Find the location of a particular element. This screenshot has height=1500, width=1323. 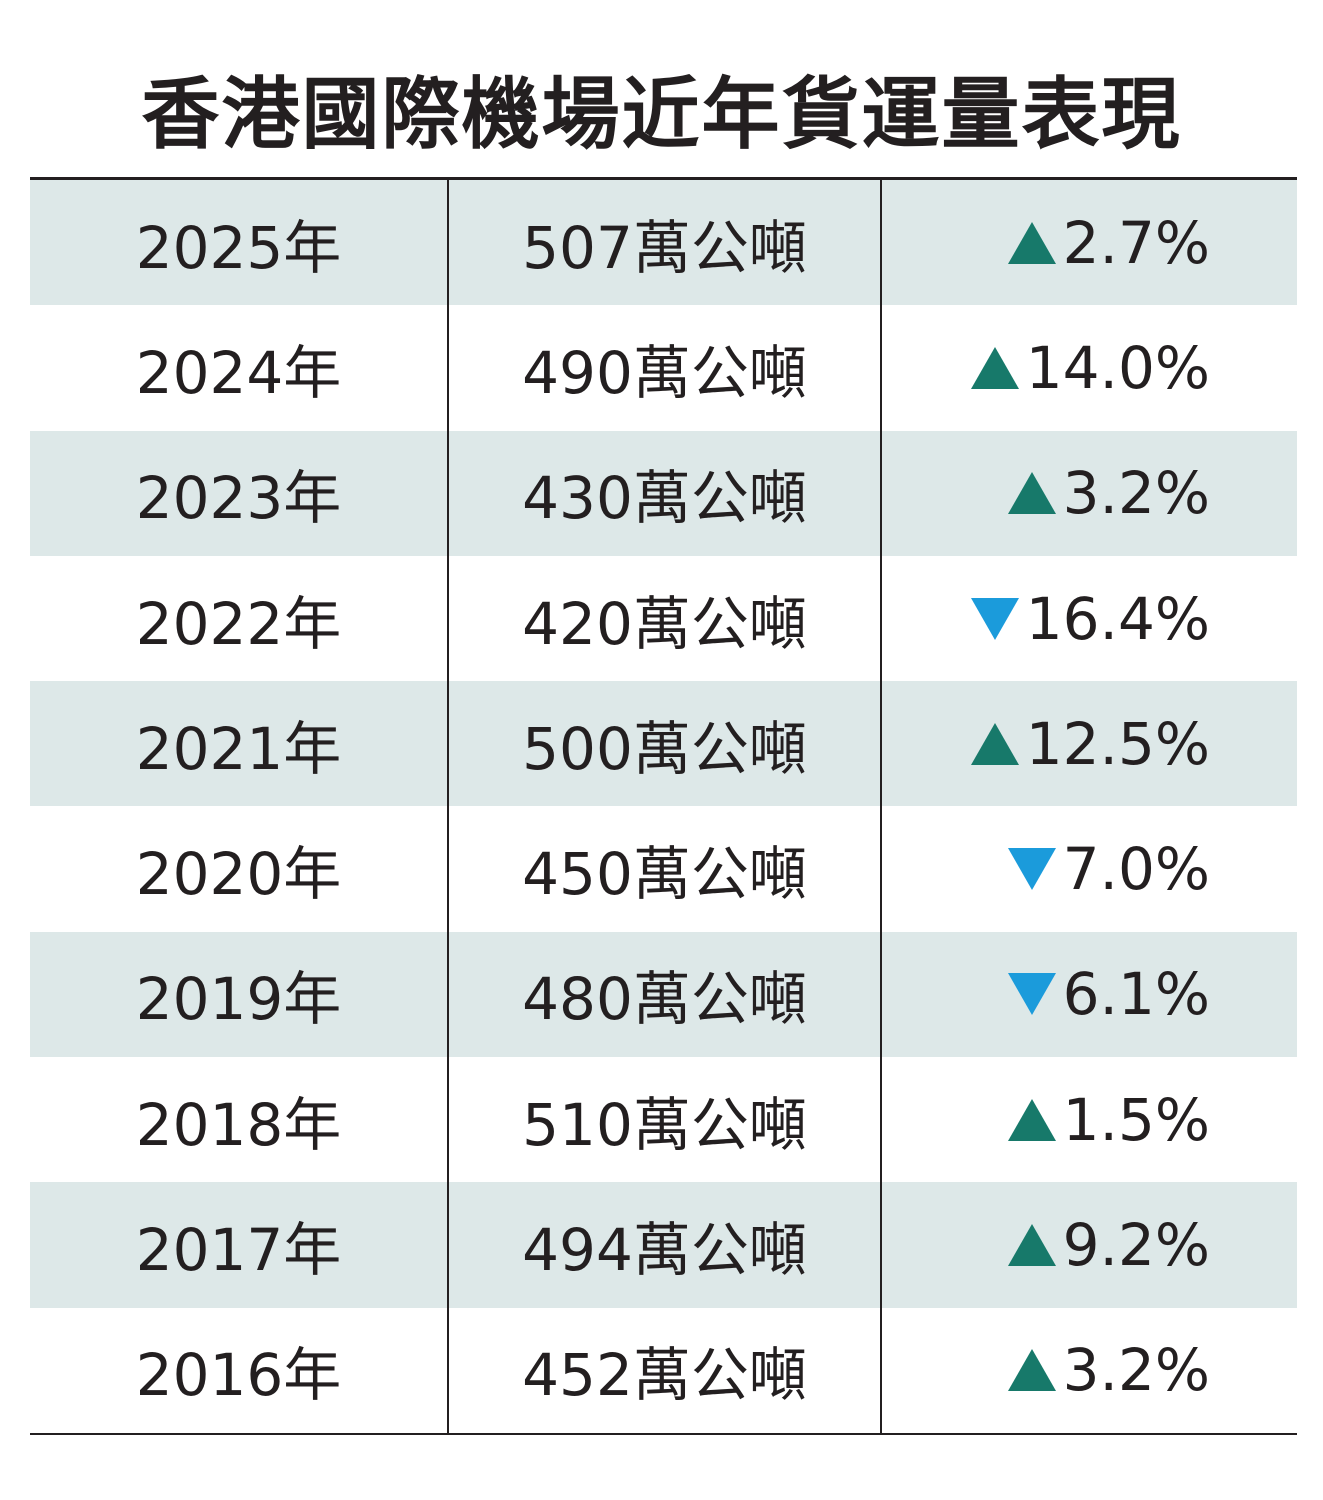

change-cell: 1.5% is located at coordinates (1046, 1119).